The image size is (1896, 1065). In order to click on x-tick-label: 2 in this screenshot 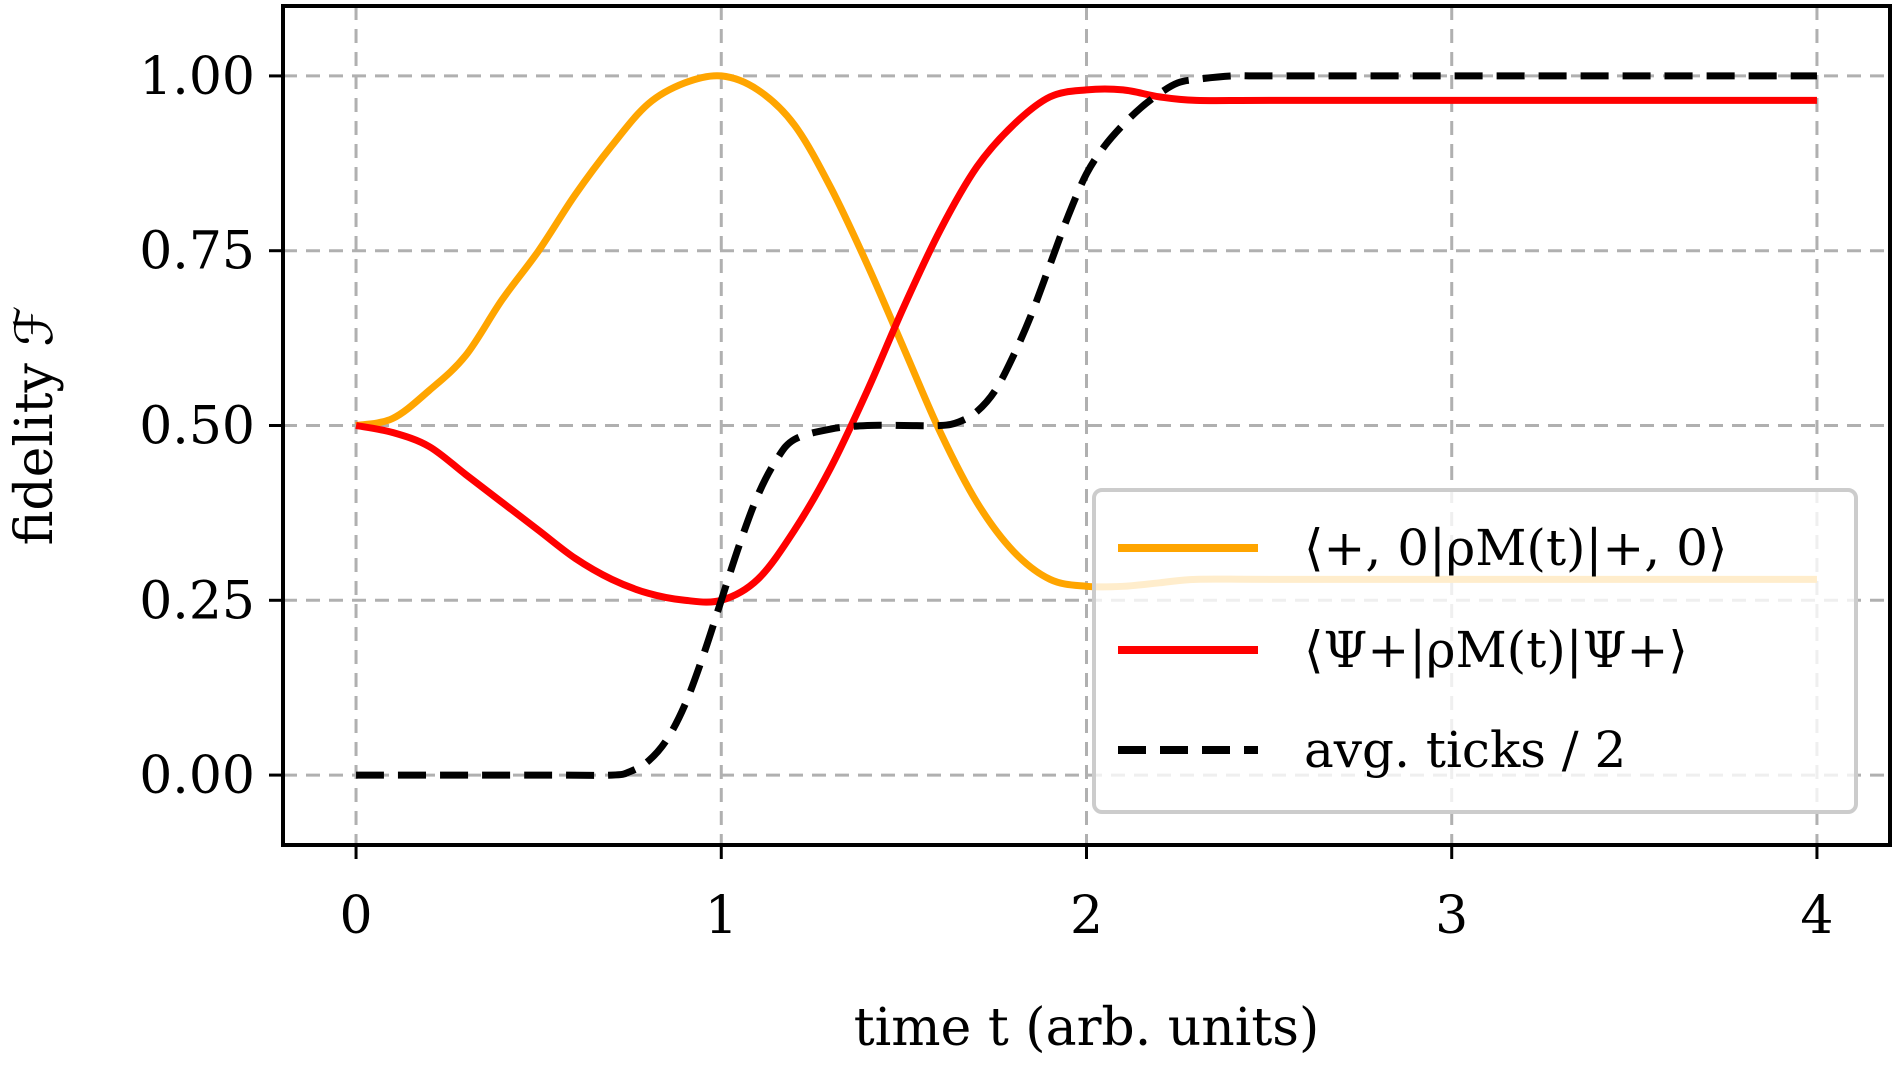, I will do `click(1086, 916)`.